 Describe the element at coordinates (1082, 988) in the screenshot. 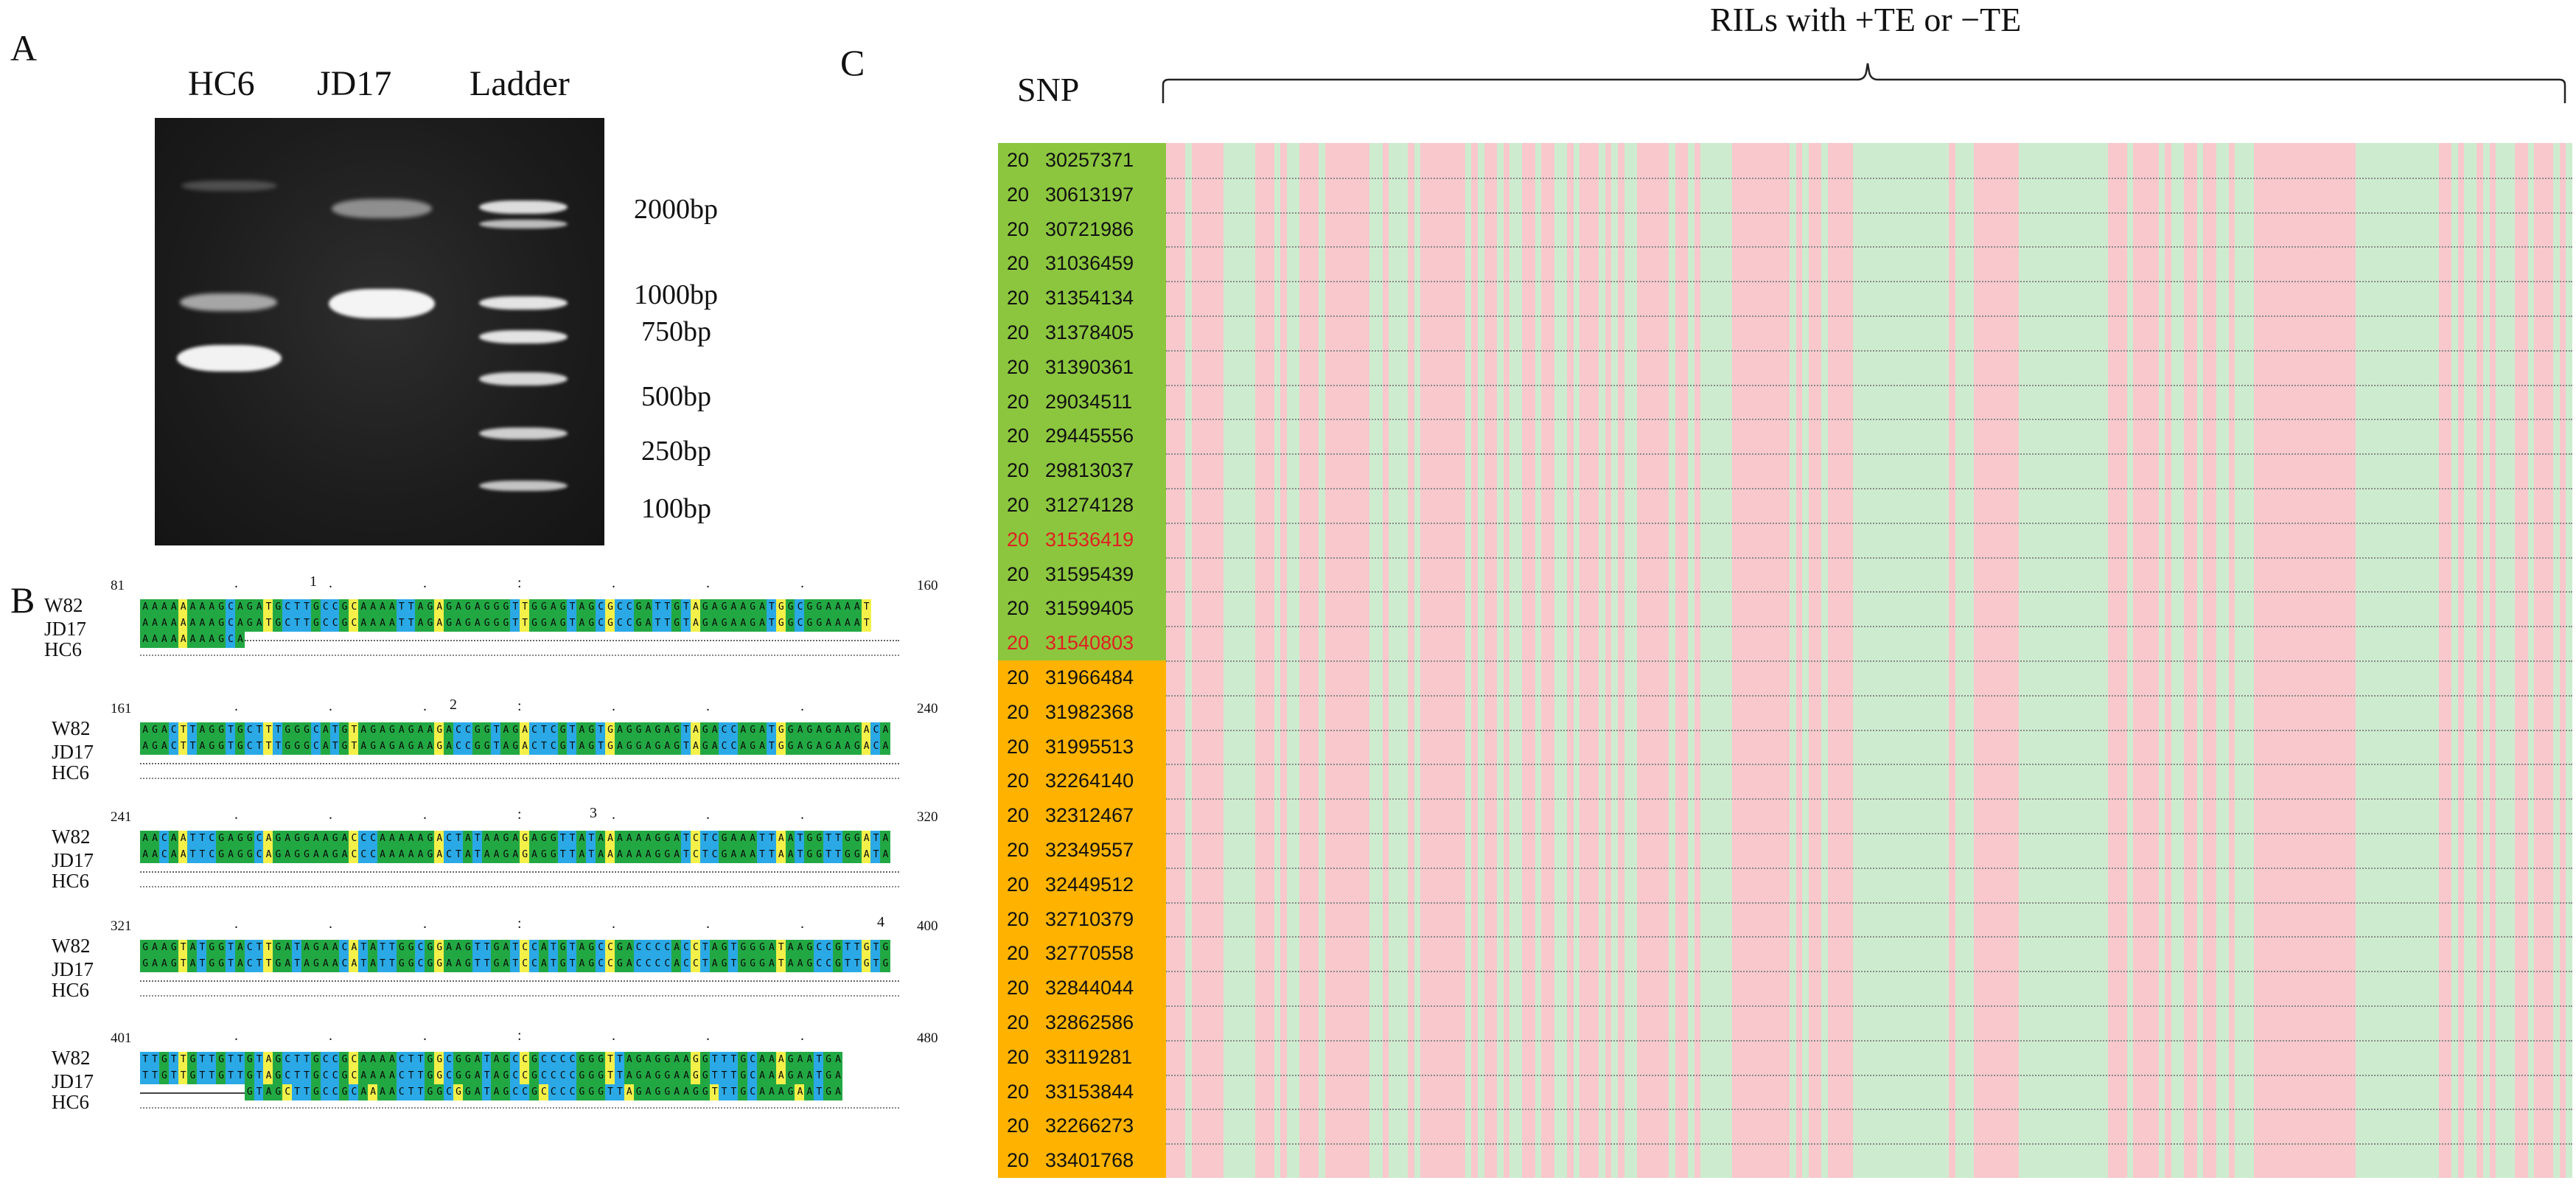

I see `snp-row: 20 32844044` at that location.